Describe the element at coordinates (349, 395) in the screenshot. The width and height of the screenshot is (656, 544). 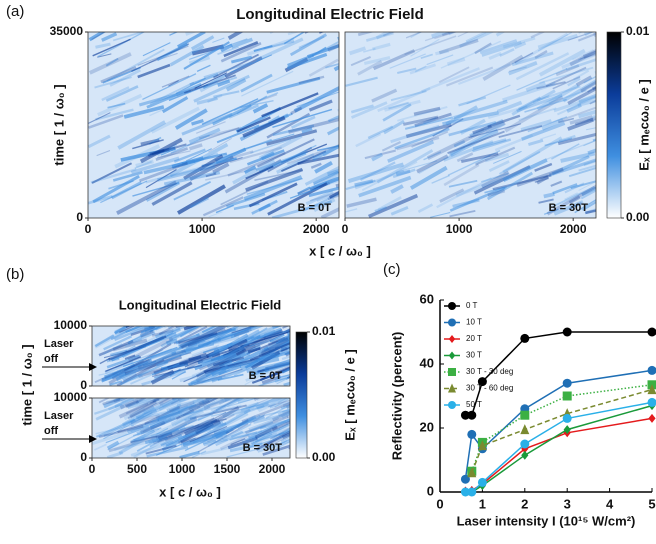
I see `colorbar-label: Eₓ [ mₑcω₀ / e ]` at that location.